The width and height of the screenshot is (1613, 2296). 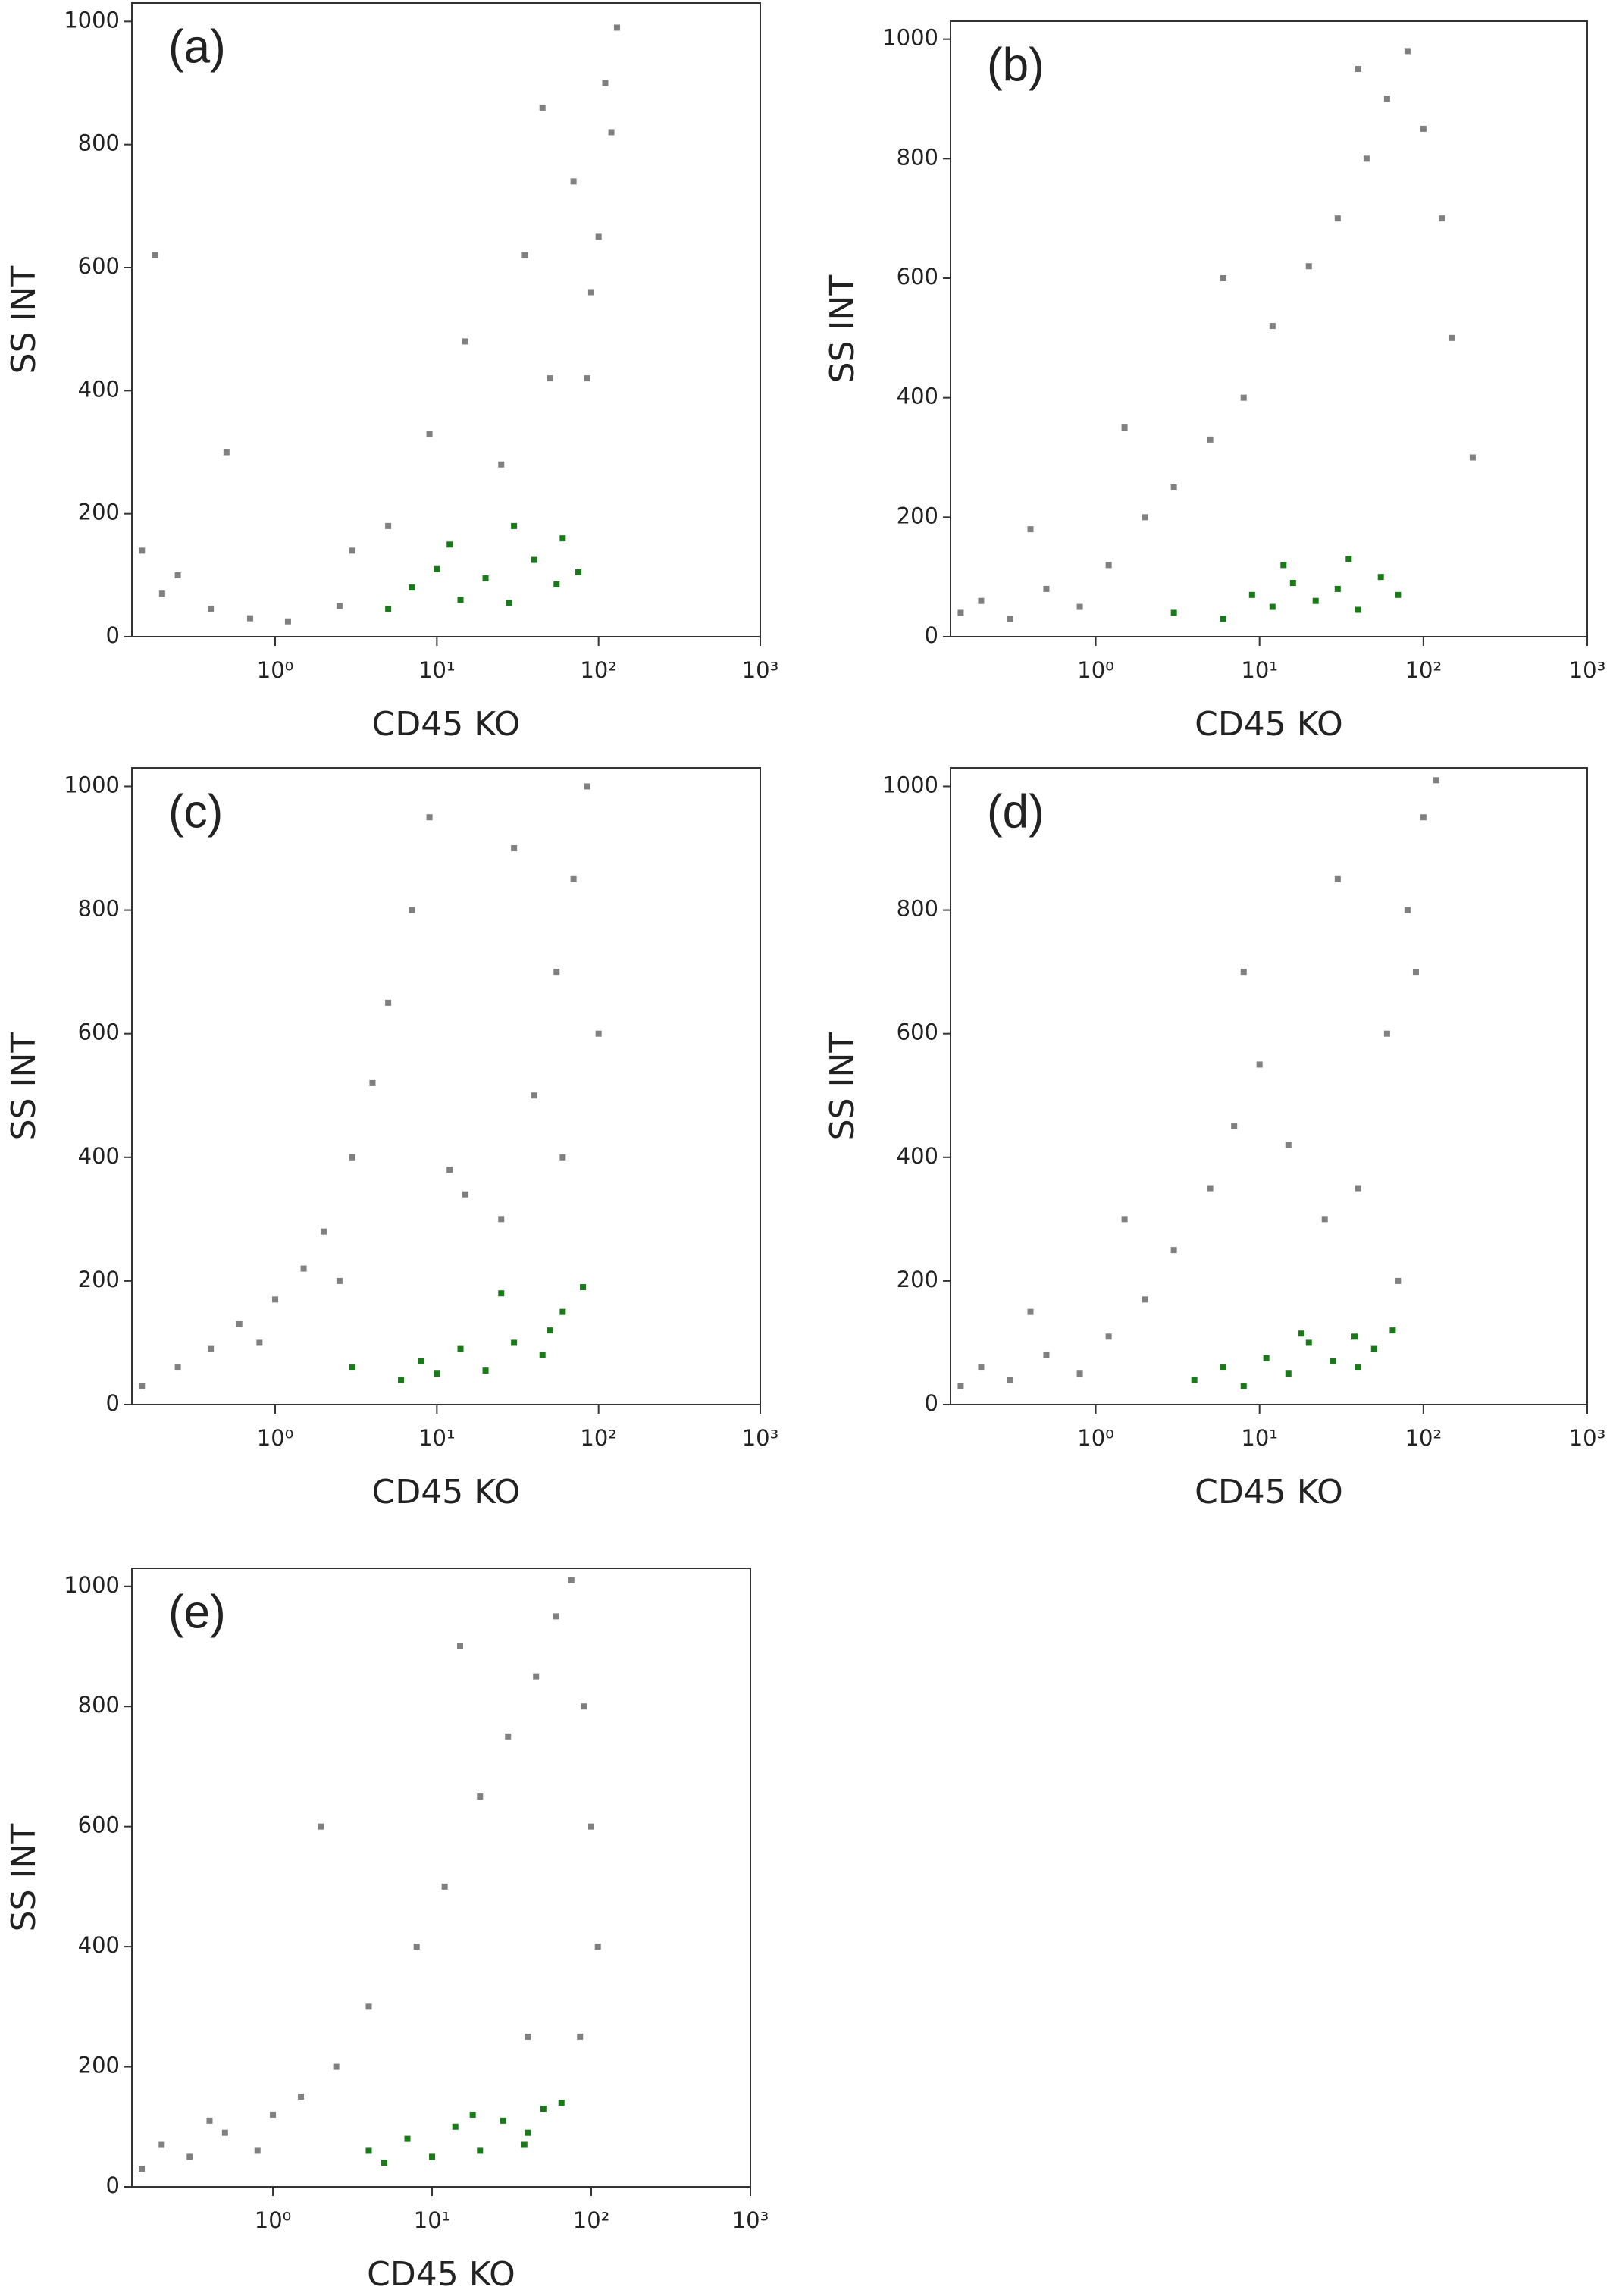 What do you see at coordinates (195, 811) in the screenshot?
I see `panel-label: (c)` at bounding box center [195, 811].